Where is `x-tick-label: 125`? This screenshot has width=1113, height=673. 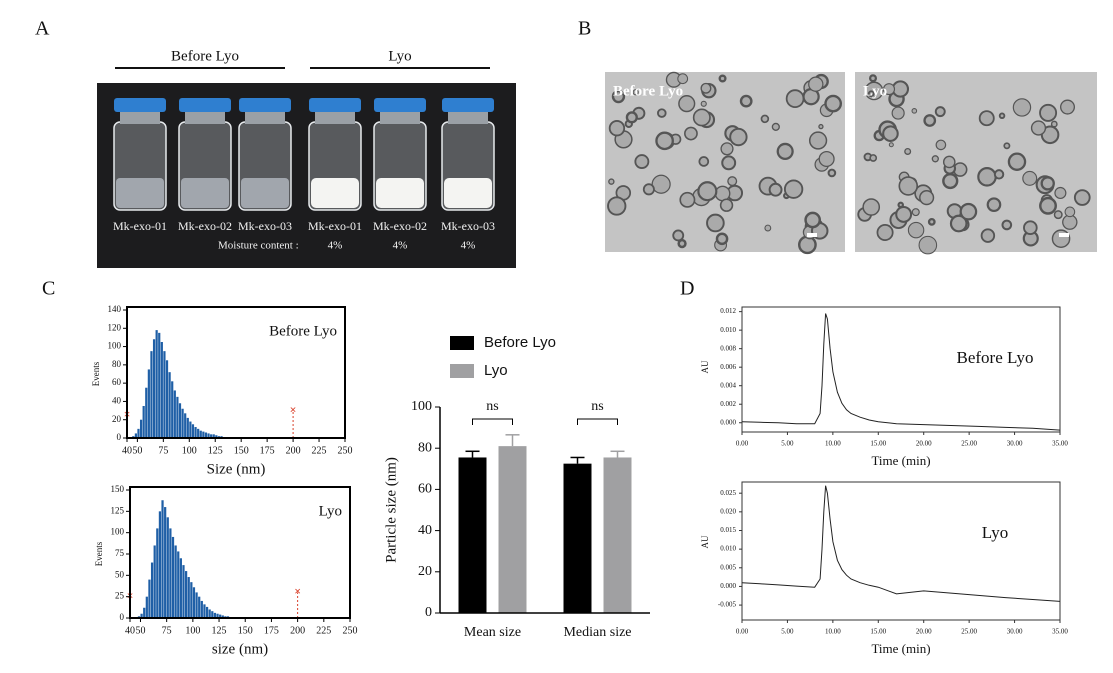
x-tick-label: 125 is located at coordinates (219, 630).